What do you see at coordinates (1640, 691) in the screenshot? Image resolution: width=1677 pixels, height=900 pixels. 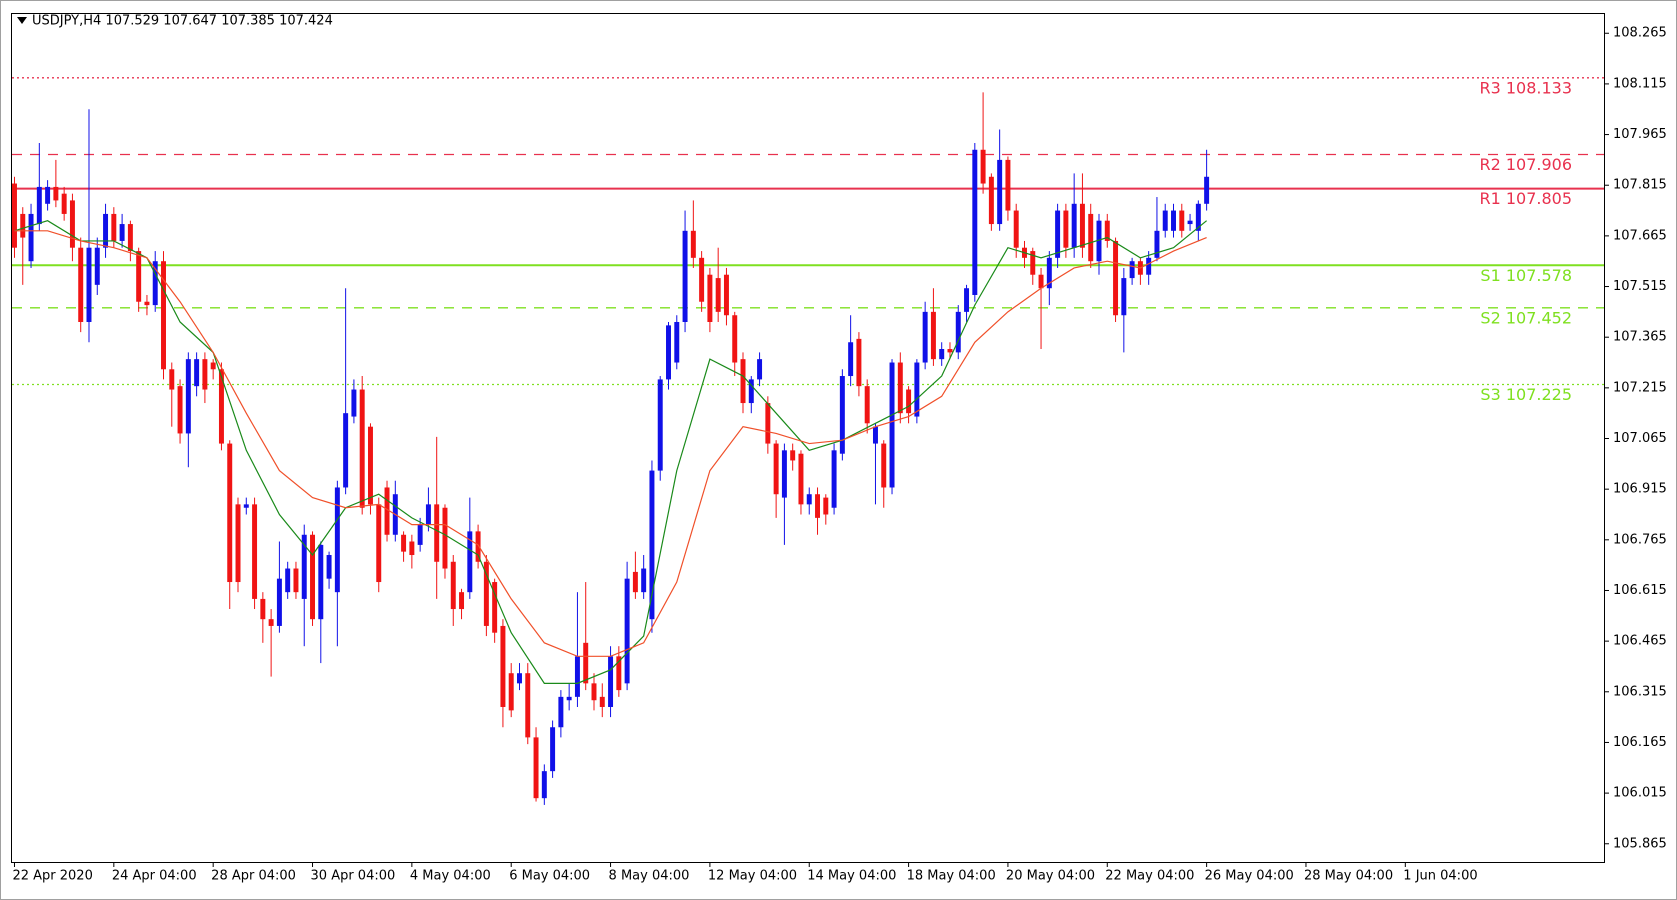 I see `y-tick-label: 106.315` at bounding box center [1640, 691].